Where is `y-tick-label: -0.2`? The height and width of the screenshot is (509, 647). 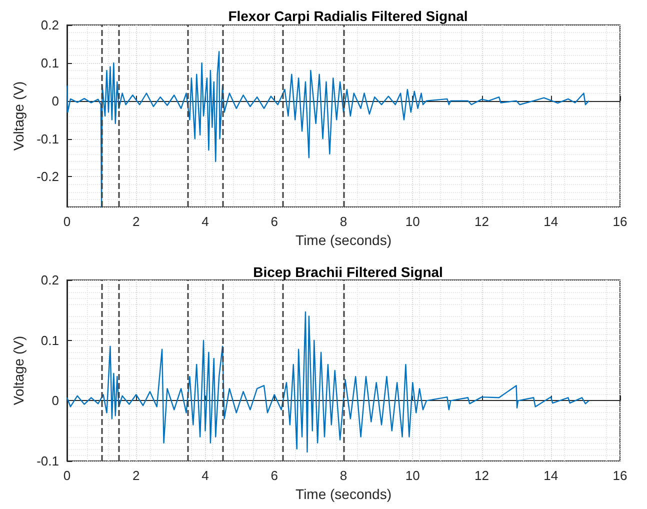 y-tick-label: -0.2 is located at coordinates (47, 176).